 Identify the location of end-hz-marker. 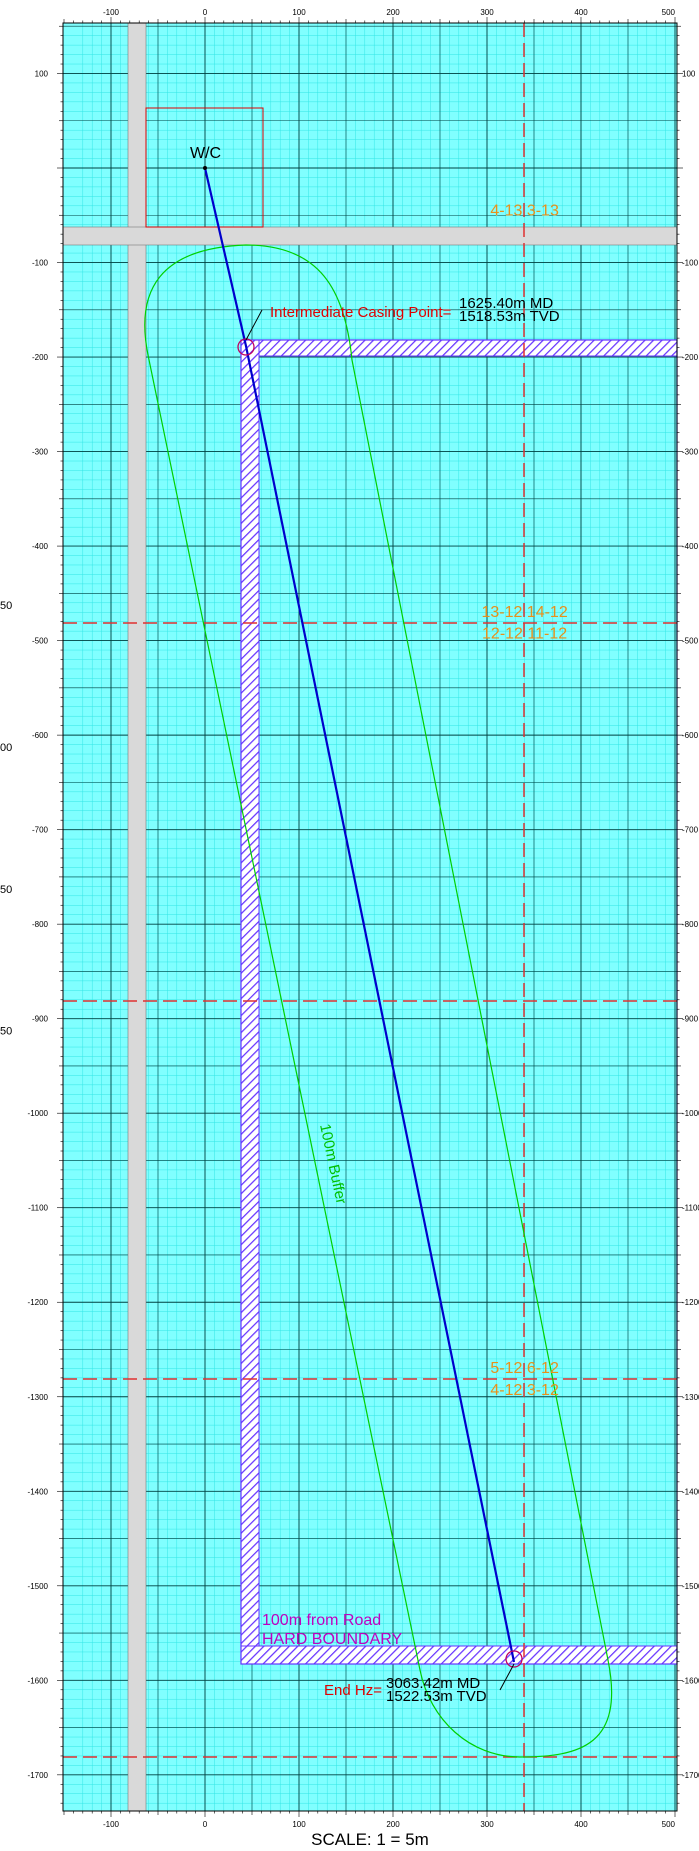
(514, 1659).